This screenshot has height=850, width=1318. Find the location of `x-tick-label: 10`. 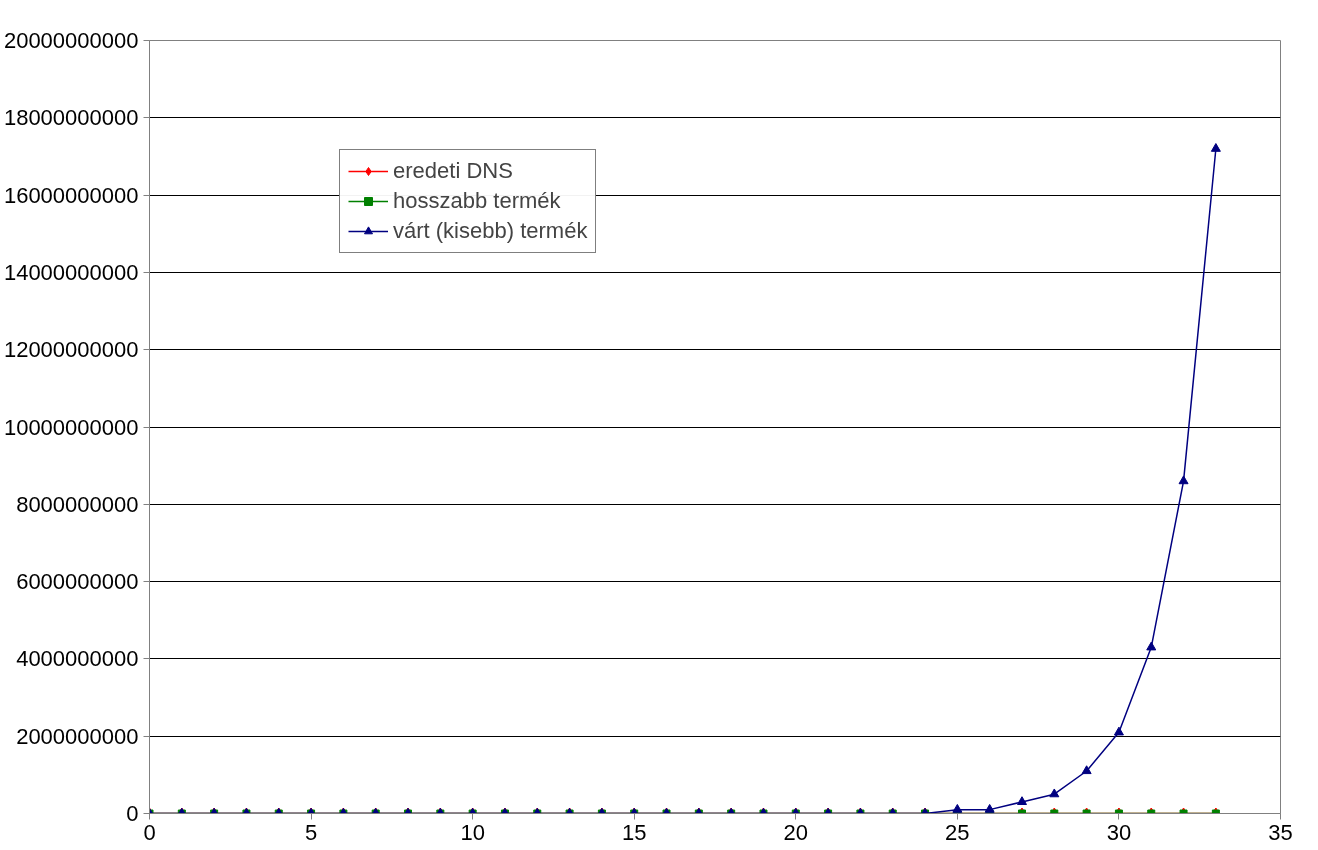

x-tick-label: 10 is located at coordinates (472, 832).